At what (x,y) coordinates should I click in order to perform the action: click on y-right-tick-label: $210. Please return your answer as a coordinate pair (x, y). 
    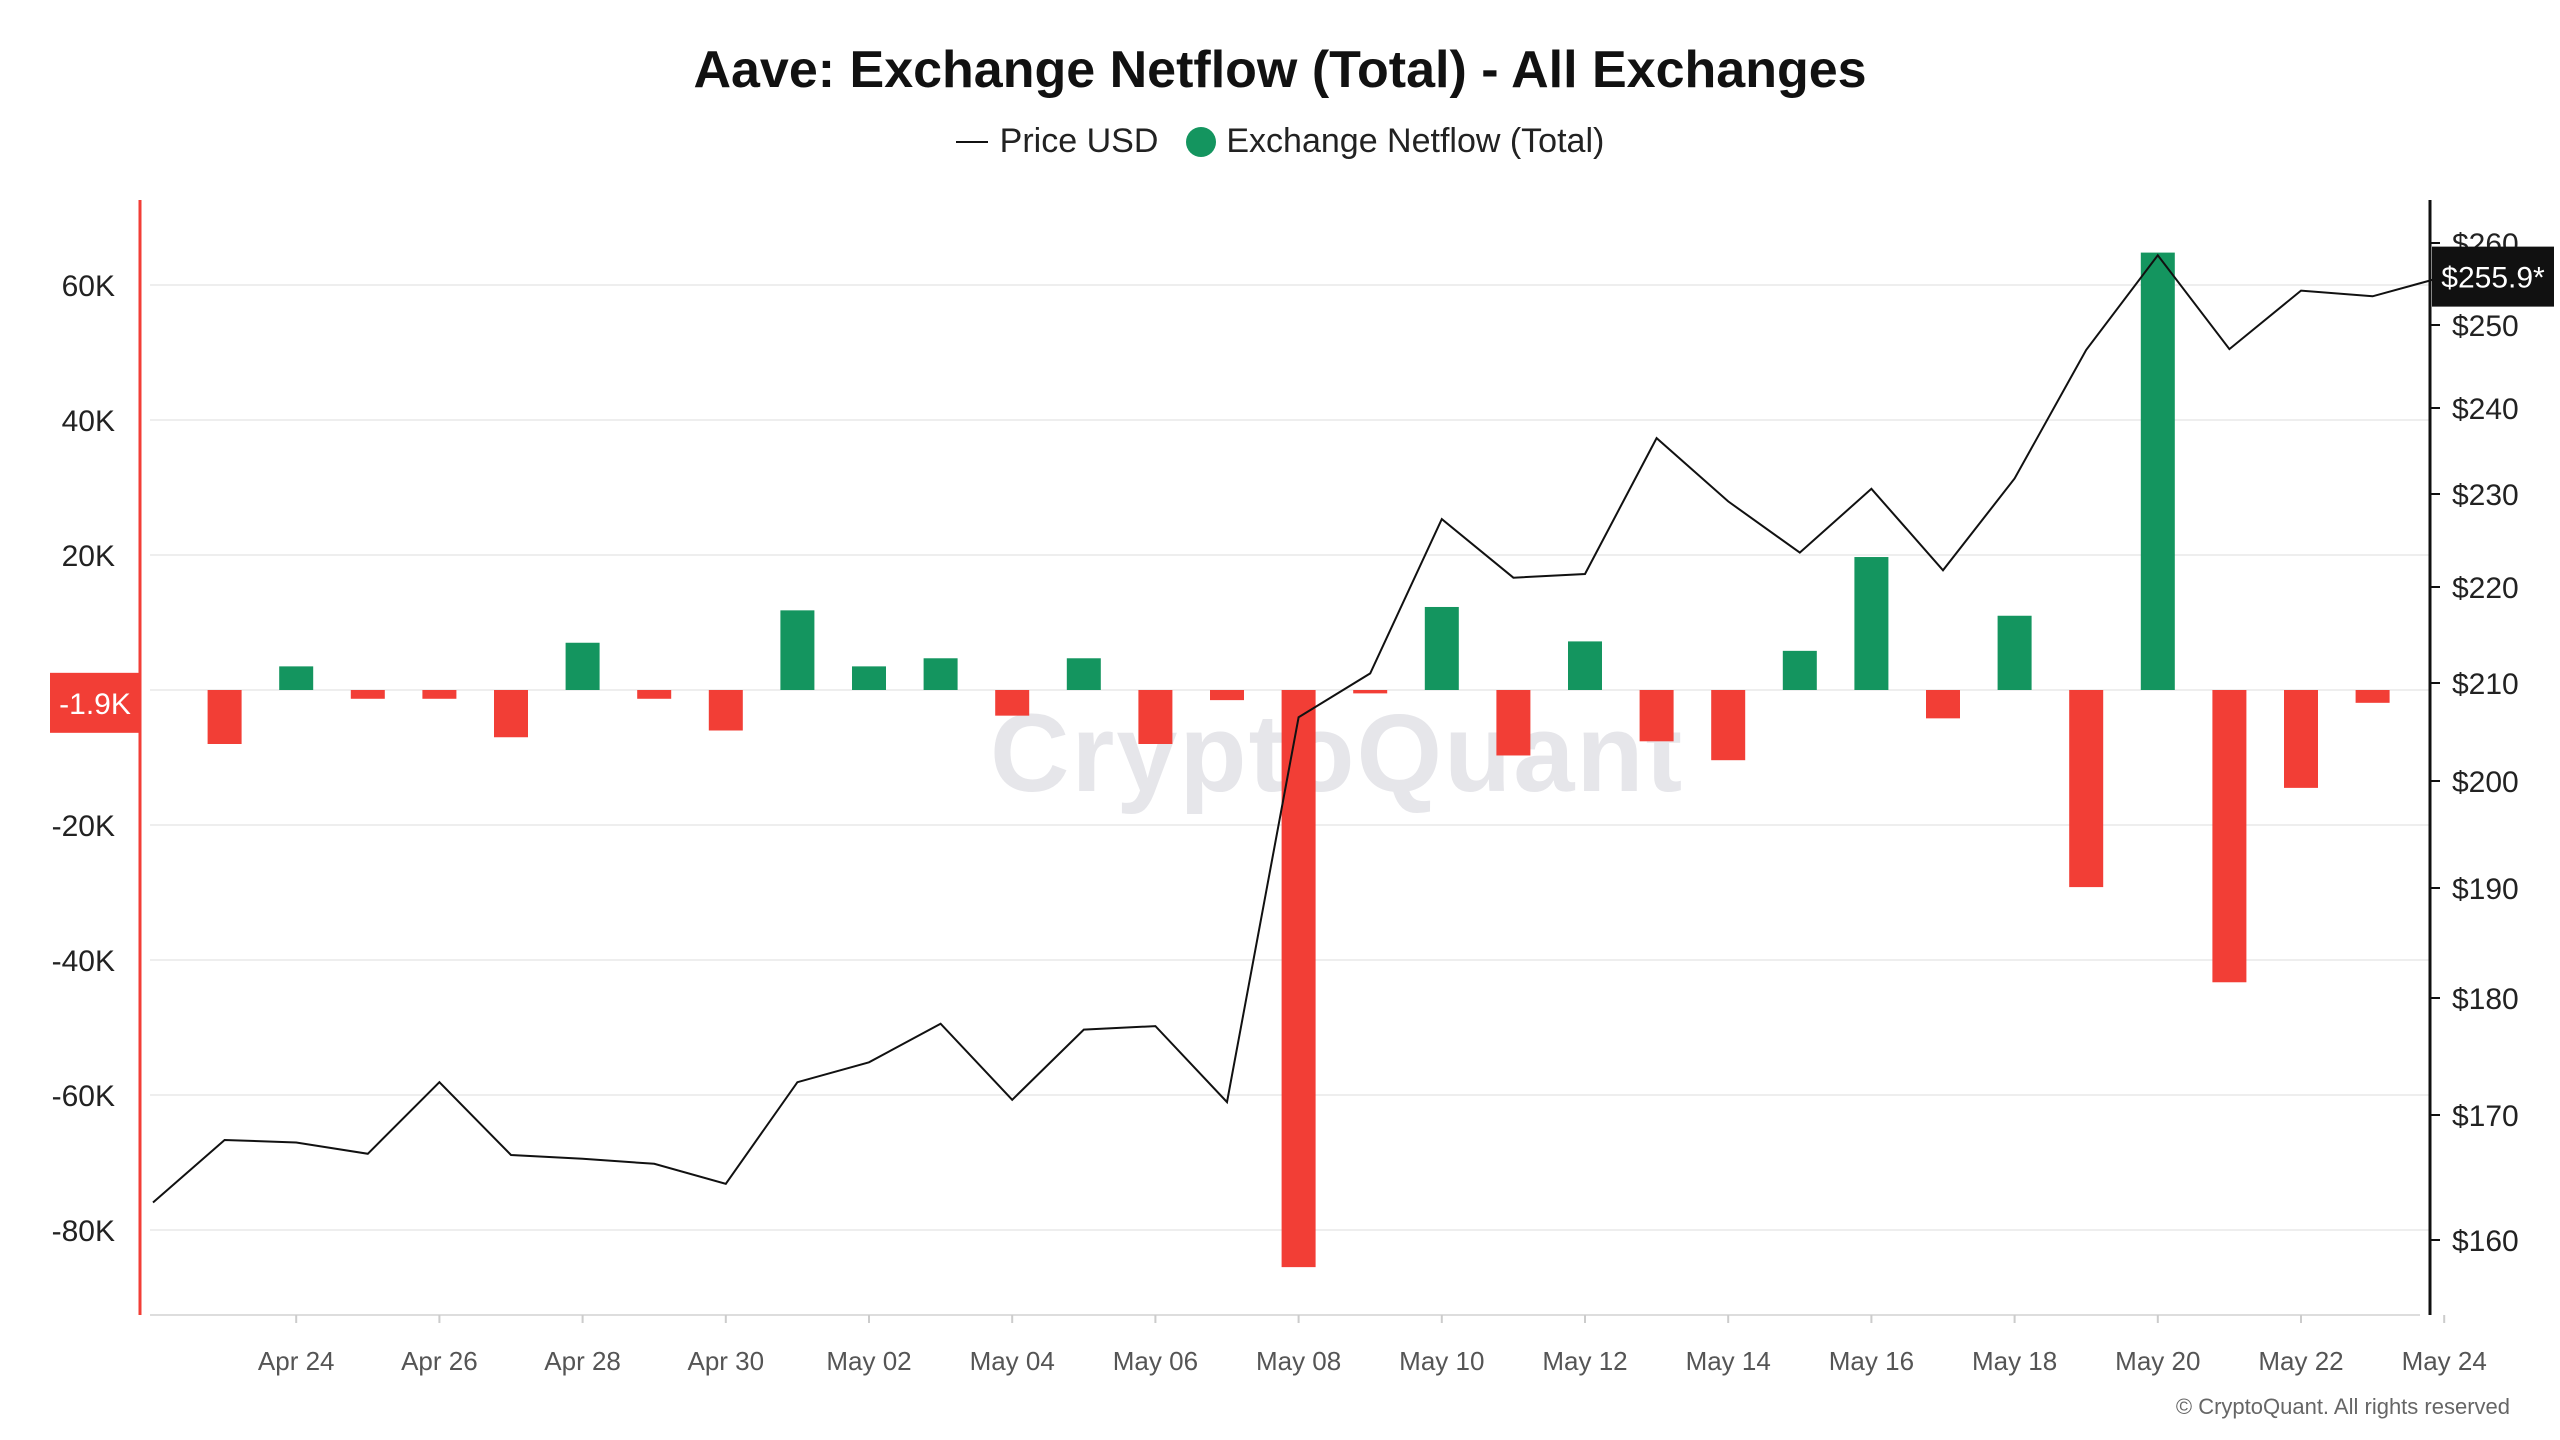
    Looking at the image, I should click on (2485, 684).